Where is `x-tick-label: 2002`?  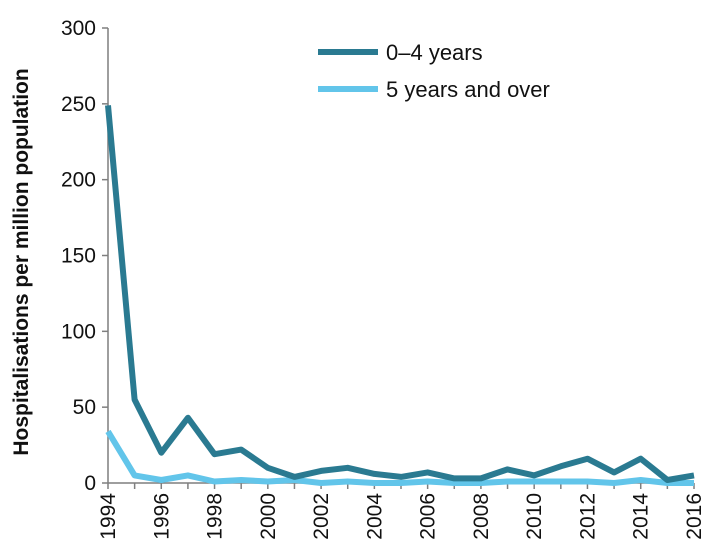 x-tick-label: 2002 is located at coordinates (321, 516).